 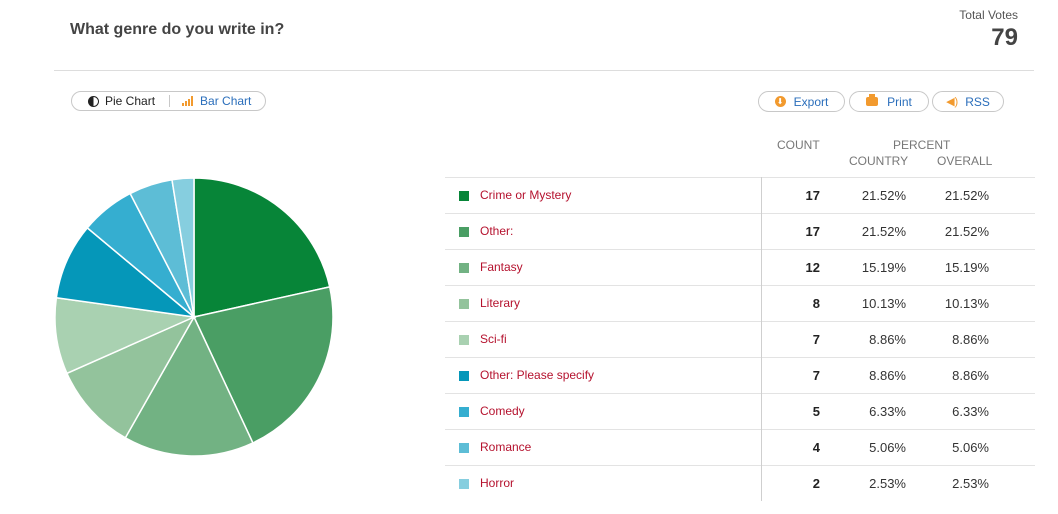 I want to click on bar-chart-label: Bar Chart, so click(x=226, y=101).